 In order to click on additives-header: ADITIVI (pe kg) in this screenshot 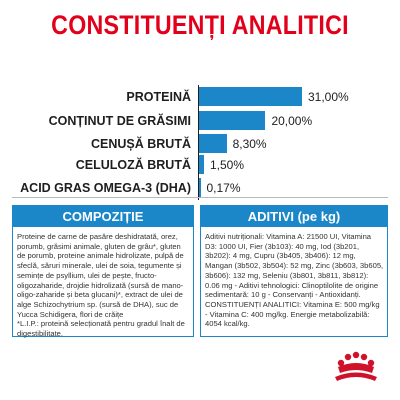, I will do `click(294, 216)`.